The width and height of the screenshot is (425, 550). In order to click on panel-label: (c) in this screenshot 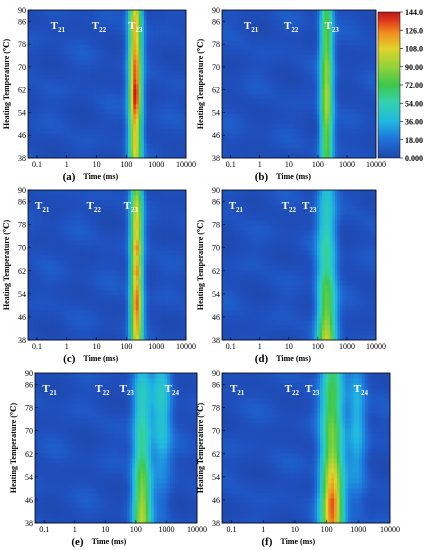, I will do `click(69, 359)`.